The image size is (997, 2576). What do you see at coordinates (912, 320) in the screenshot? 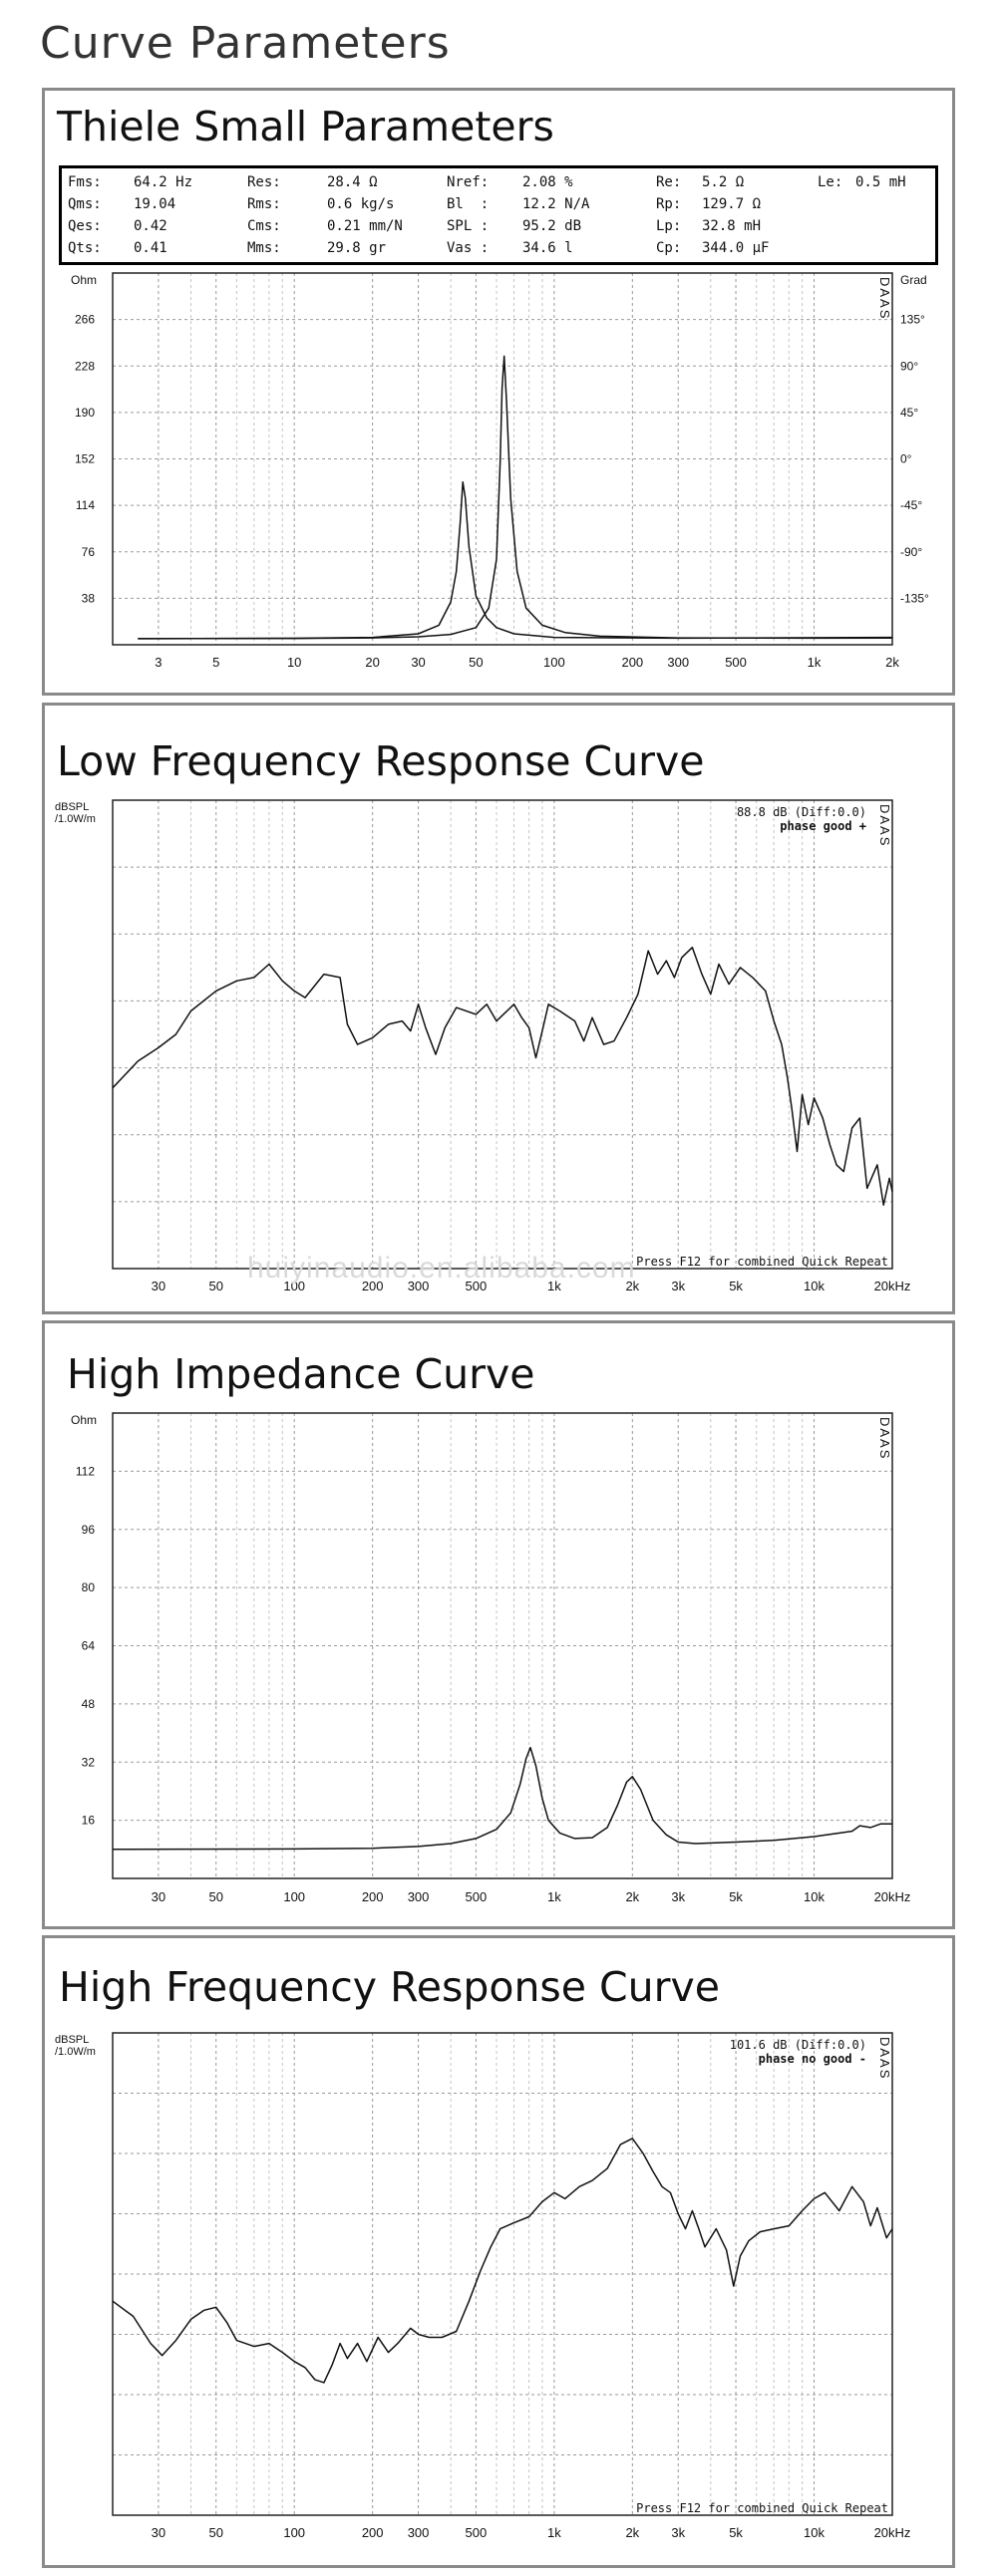
I see `y-right-tick-label: 135°` at bounding box center [912, 320].